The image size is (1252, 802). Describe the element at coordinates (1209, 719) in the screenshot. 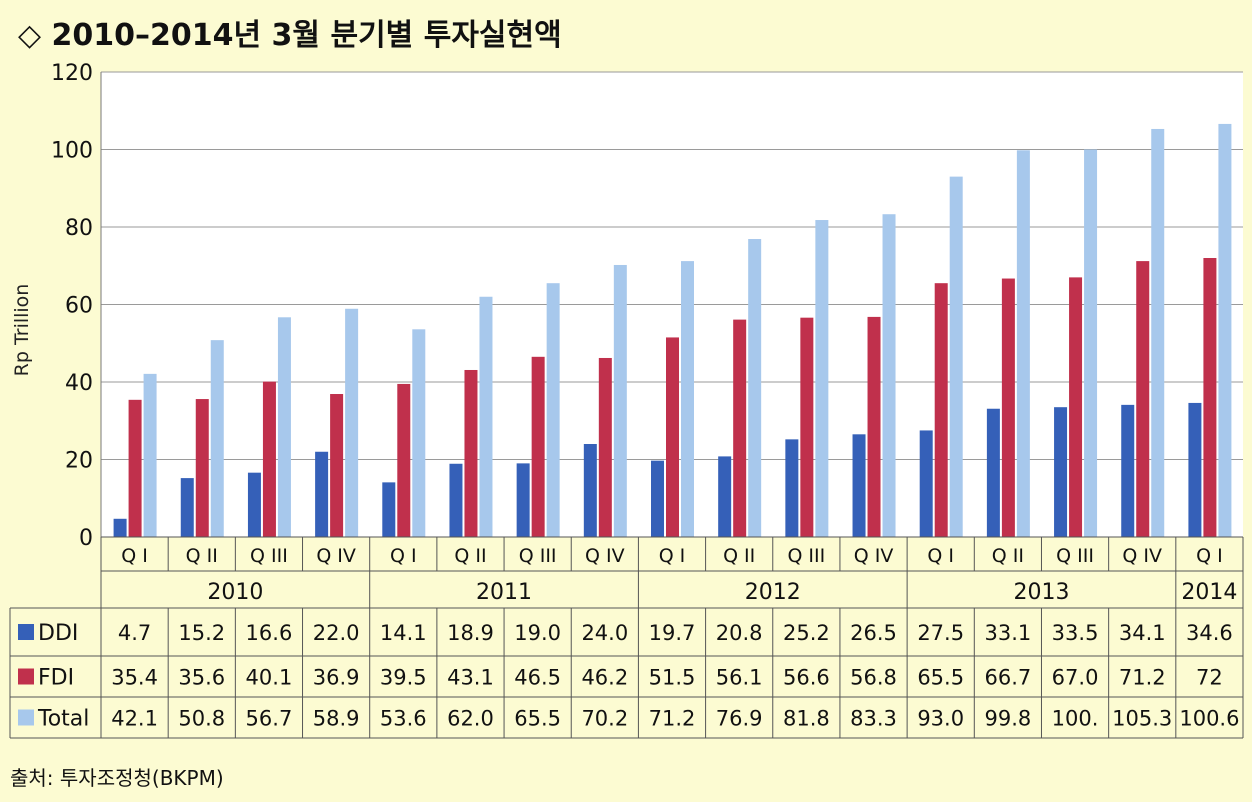

I see `data-label-total: 100.6` at that location.